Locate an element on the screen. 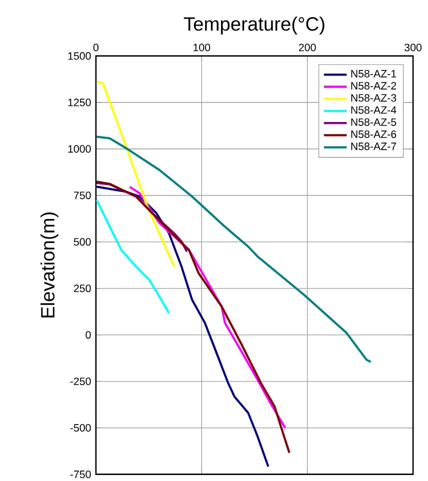  legend-label: N58-AZ-6 is located at coordinates (373, 134).